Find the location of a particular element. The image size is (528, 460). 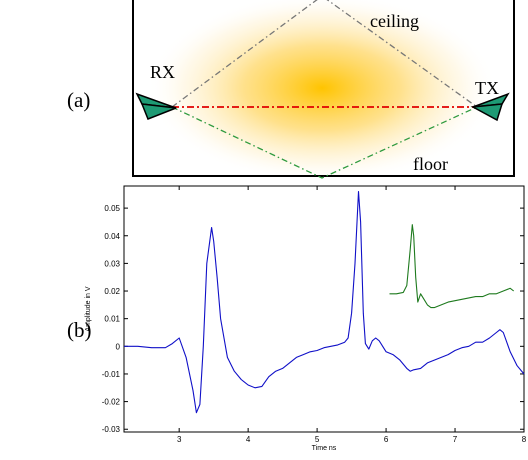

panel-a-label: (a) is located at coordinates (79, 100).